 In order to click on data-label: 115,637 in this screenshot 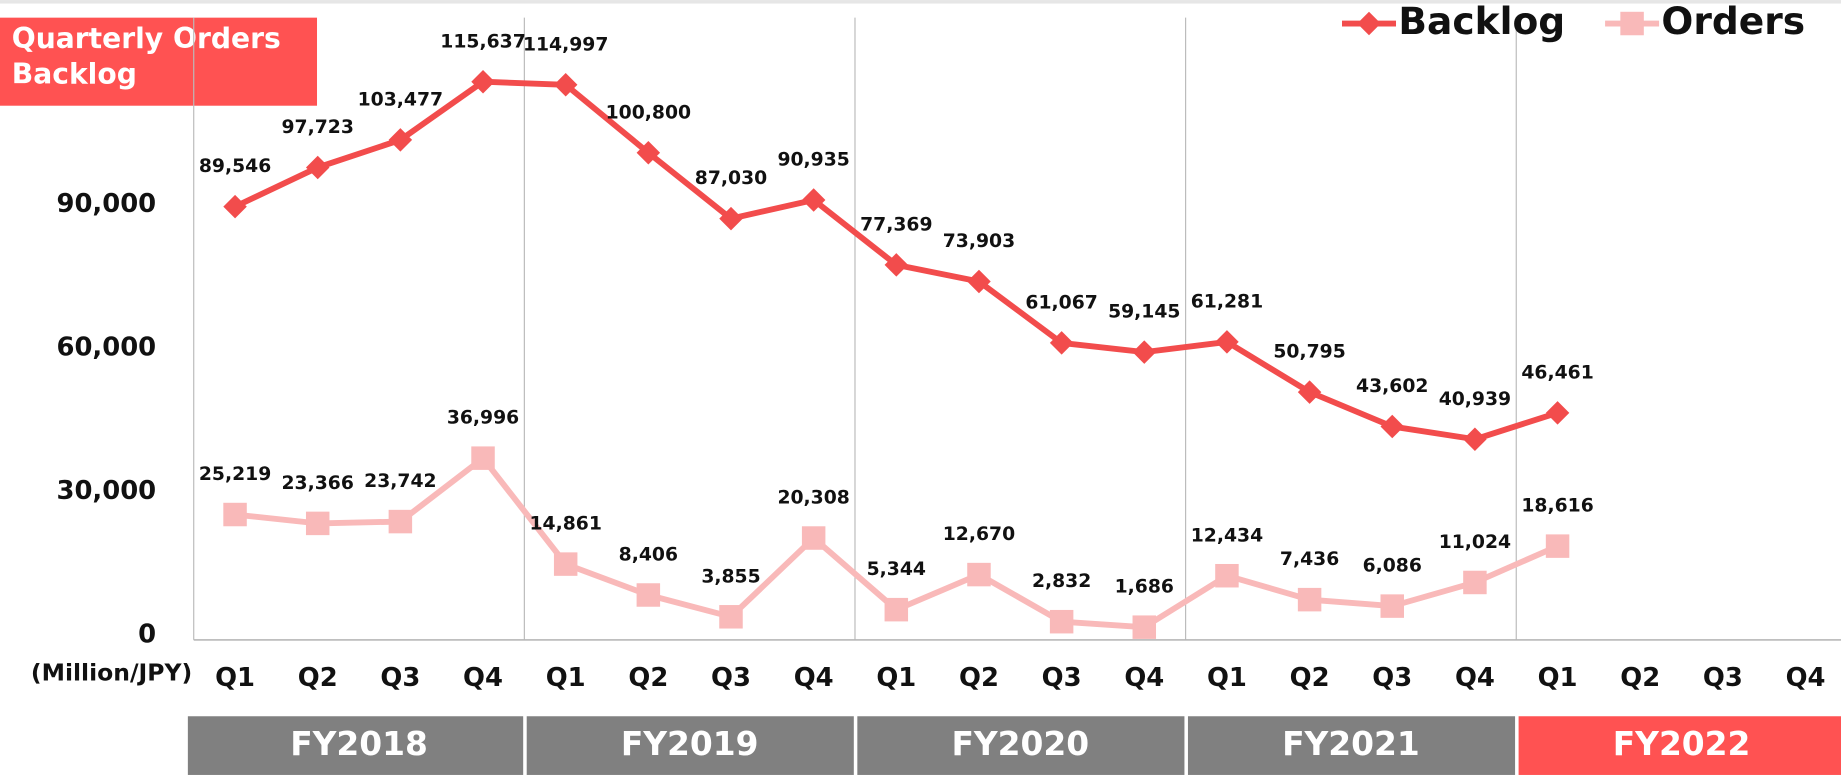, I will do `click(482, 41)`.